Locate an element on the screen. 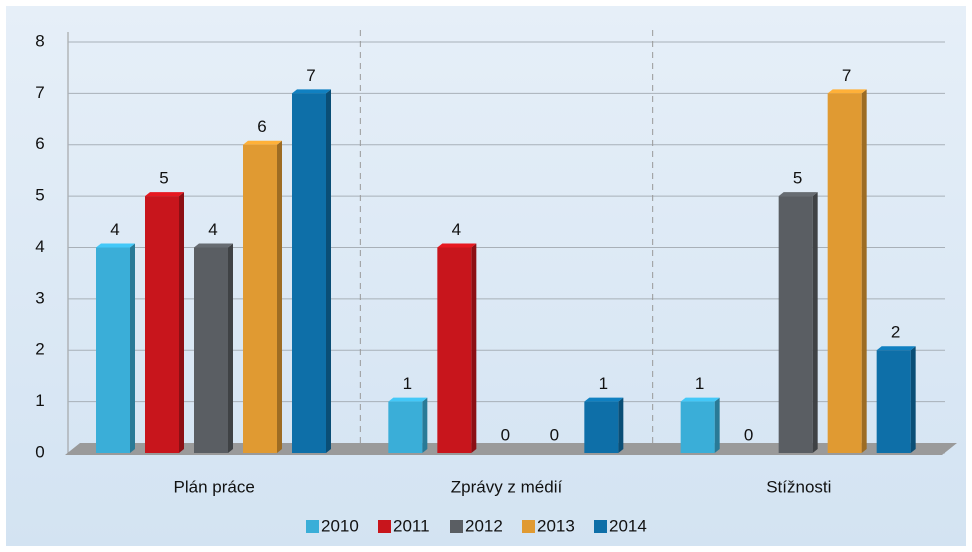 The height and width of the screenshot is (552, 972). y-tick-label: 8 is located at coordinates (39, 40).